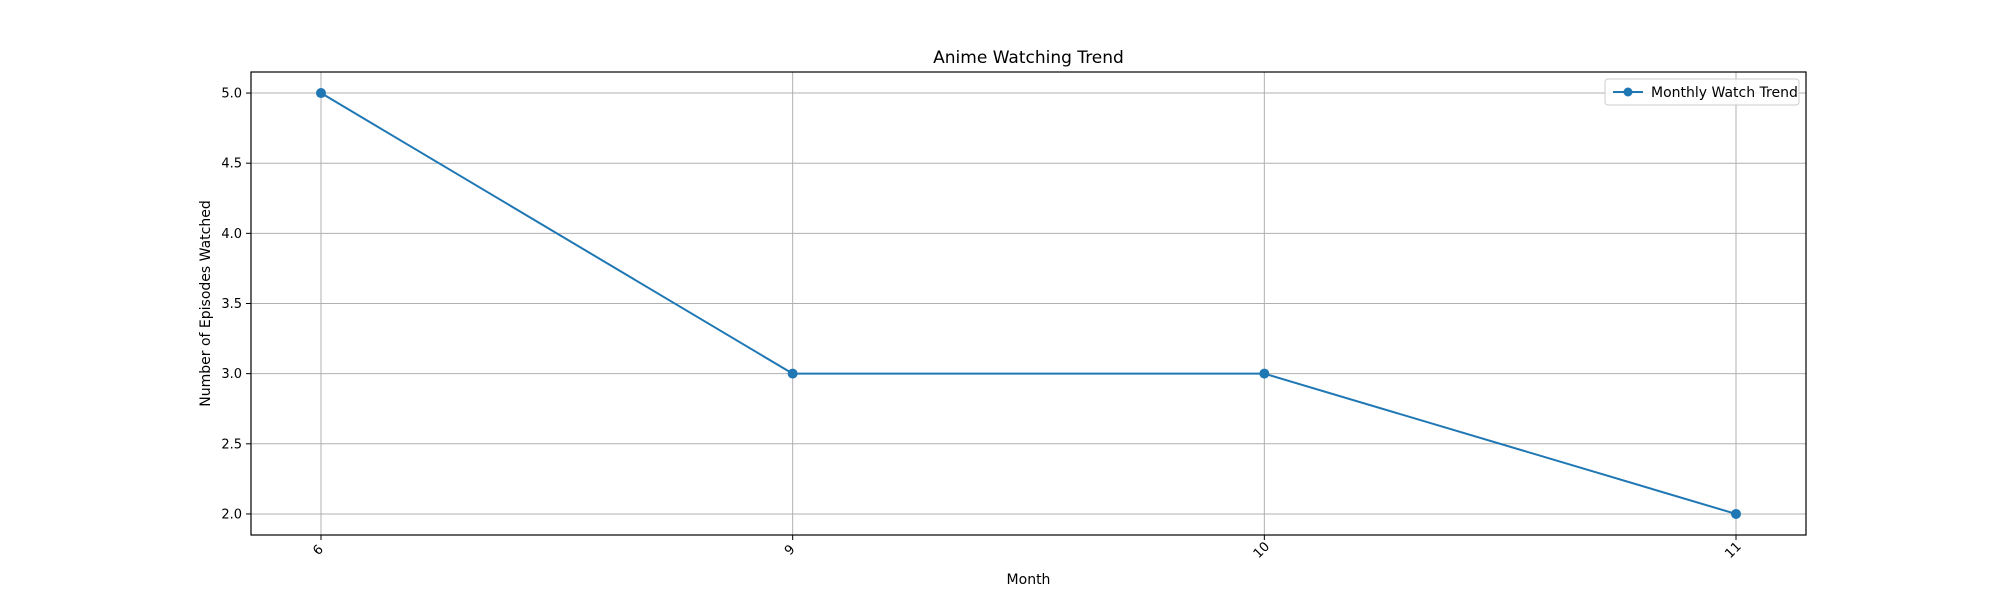  I want to click on y-tick-label: 3.0, so click(231, 374).